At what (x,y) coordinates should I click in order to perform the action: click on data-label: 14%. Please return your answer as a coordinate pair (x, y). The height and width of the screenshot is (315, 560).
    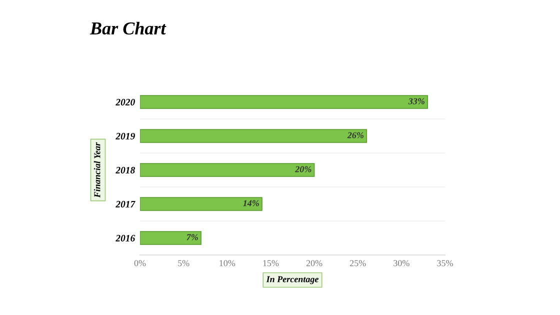
    Looking at the image, I should click on (251, 203).